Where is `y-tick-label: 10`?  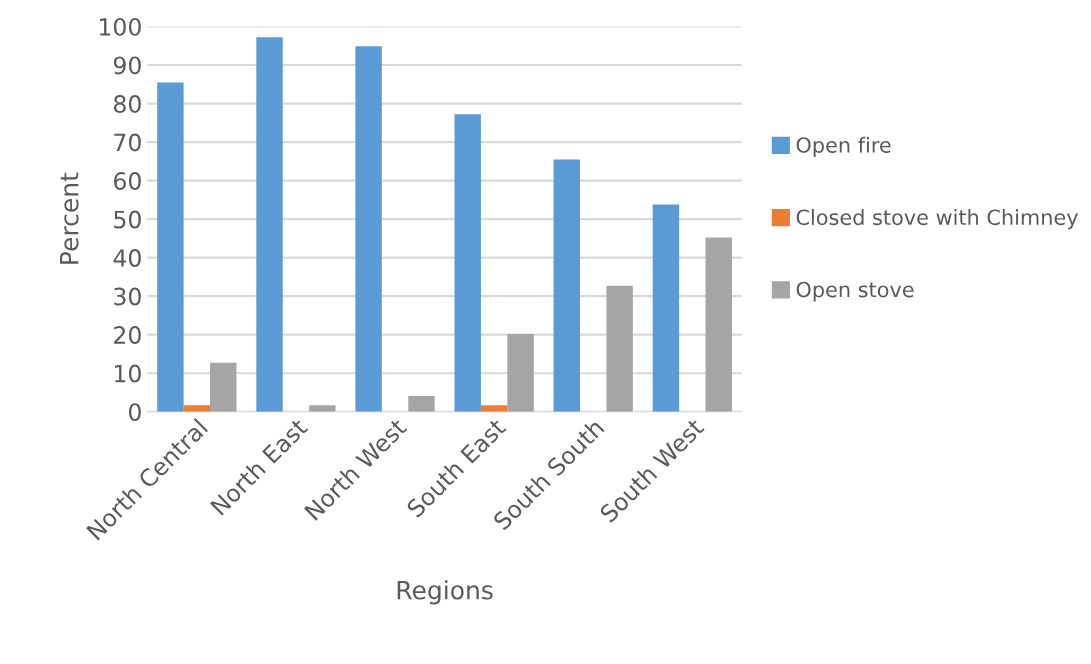
y-tick-label: 10 is located at coordinates (127, 373).